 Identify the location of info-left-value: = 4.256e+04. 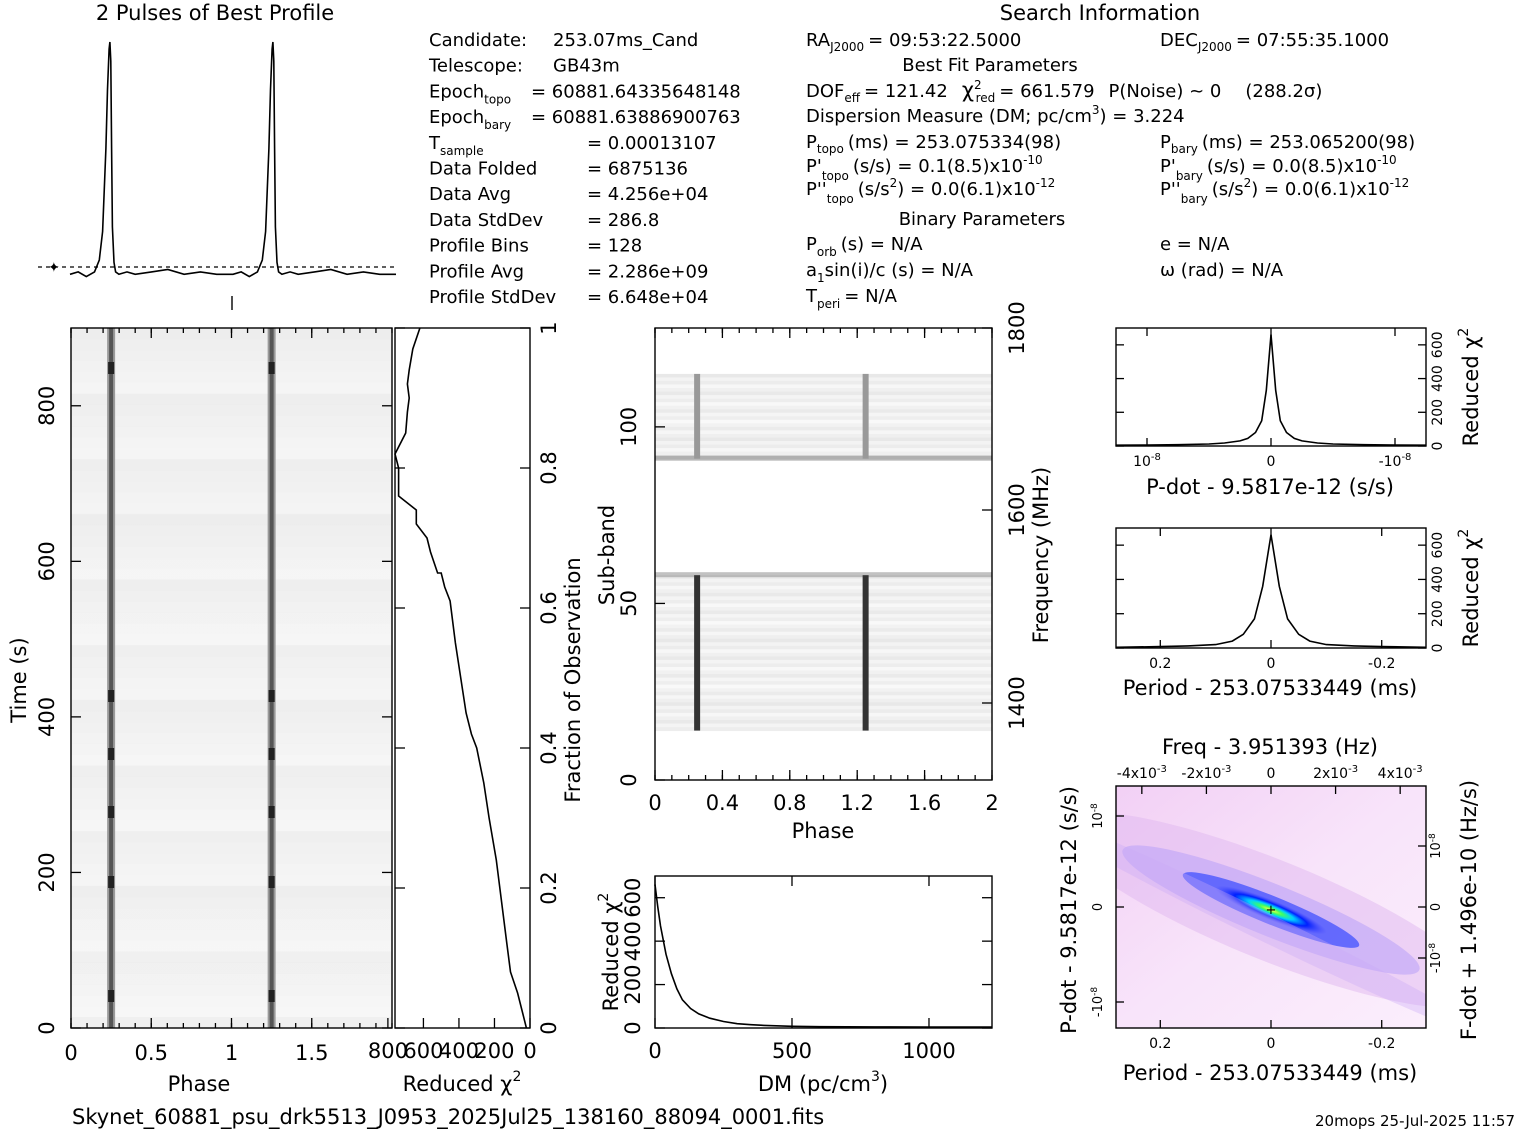
(647, 194).